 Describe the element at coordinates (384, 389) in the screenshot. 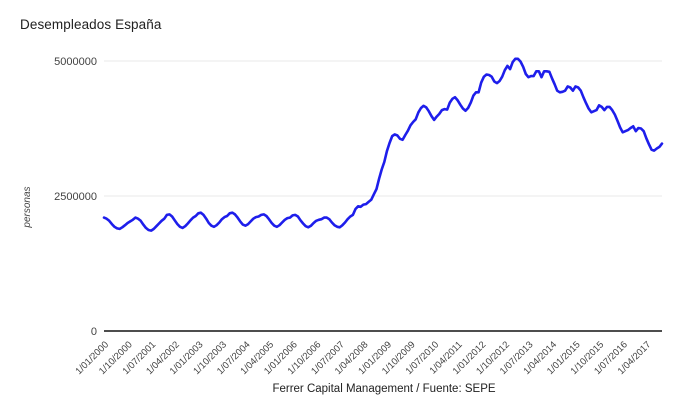

I see `chart-source-caption: Ferrer Capital Management / Fuente: SEPE` at that location.